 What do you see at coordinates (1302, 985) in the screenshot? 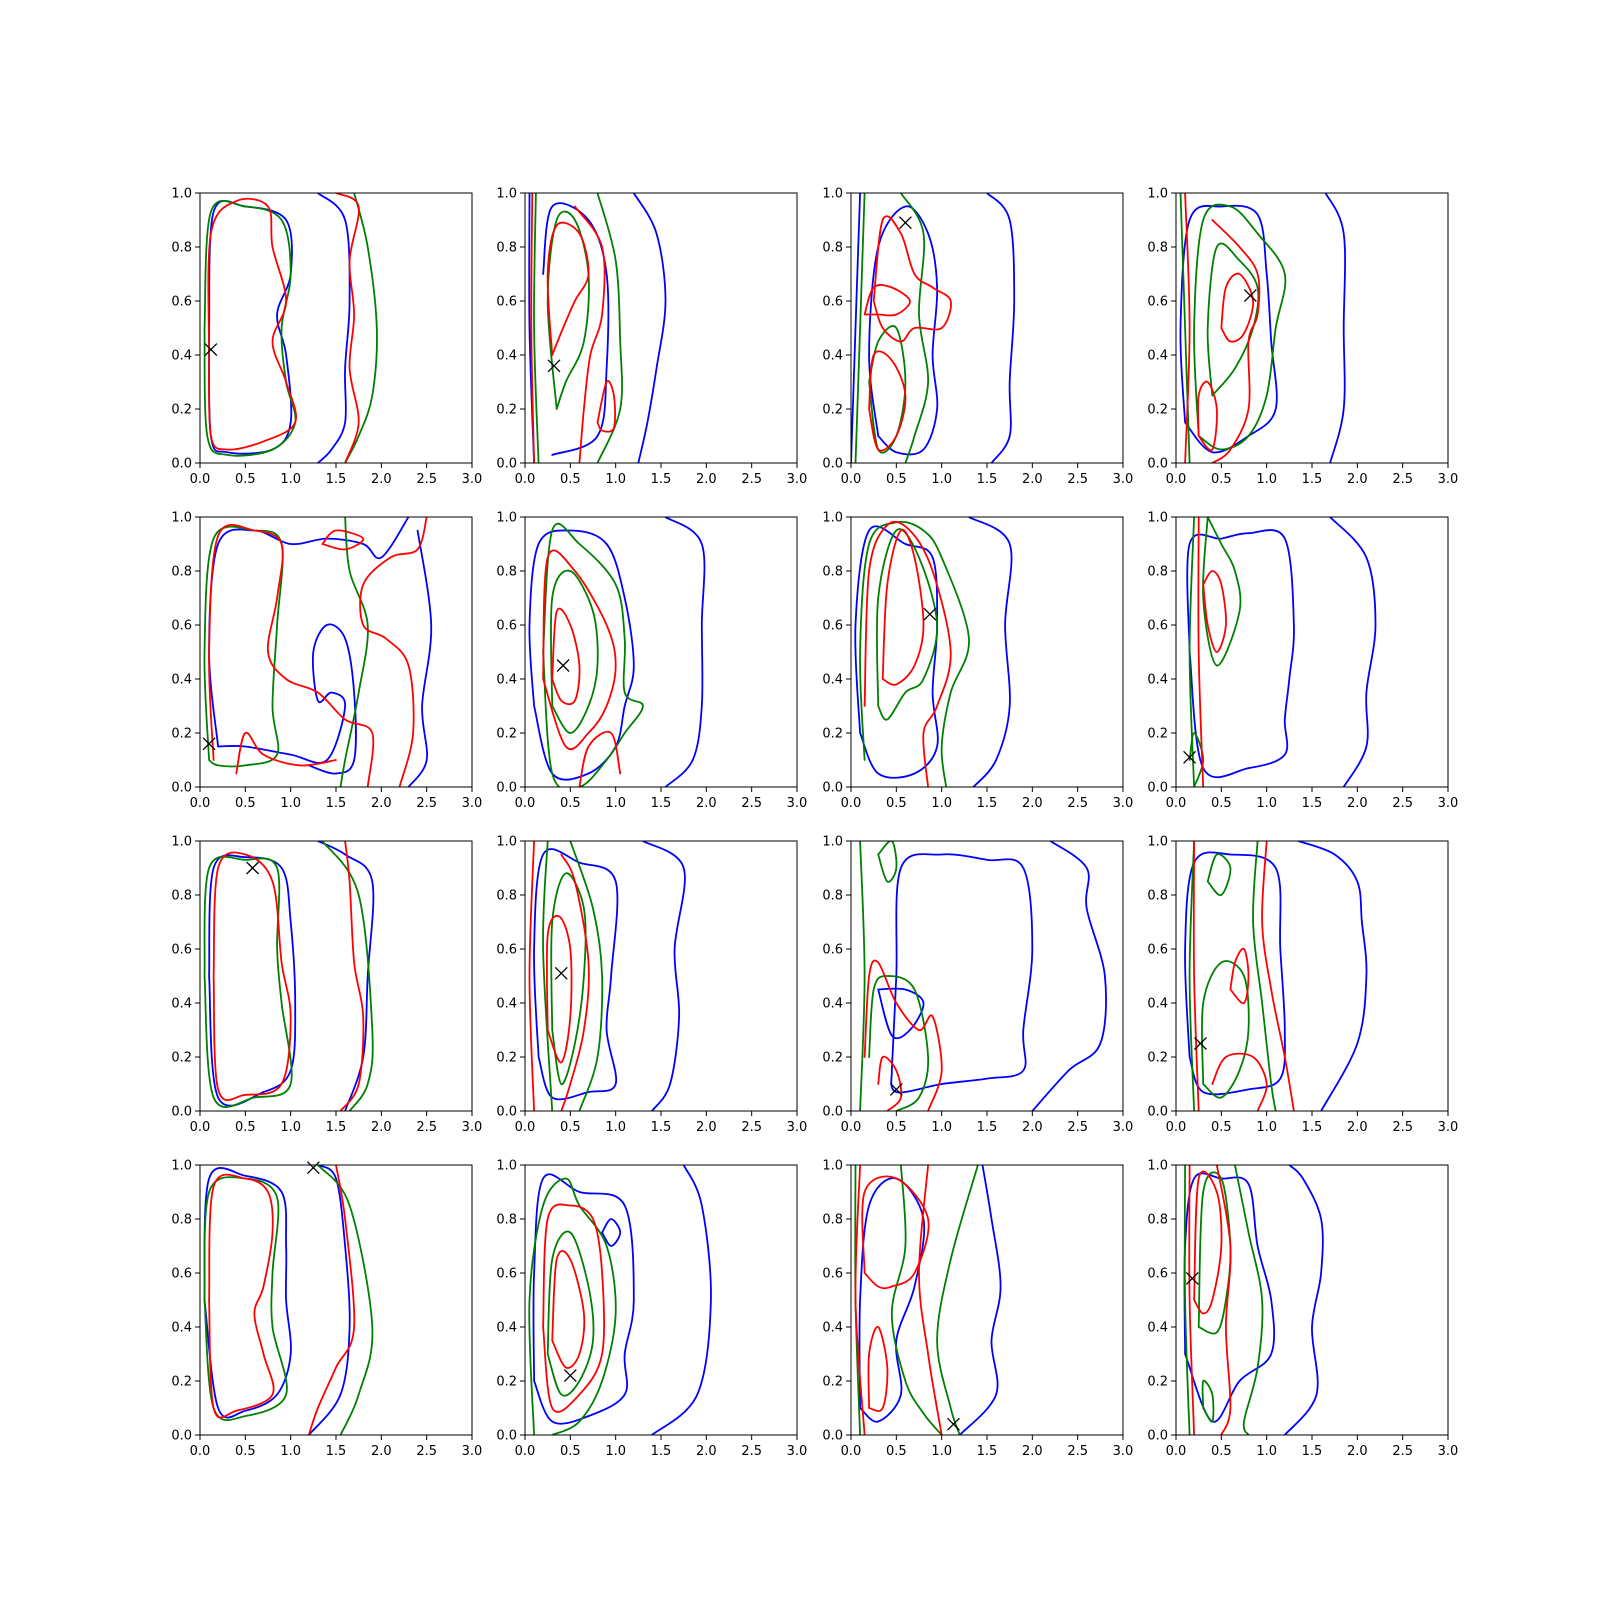
I see `subplot-r3-c4: 0.0 0.5 1.0 1.5 2.0 2.5 3.0 0.0 0.2 0.4 0.6 0.8 1.0` at bounding box center [1302, 985].